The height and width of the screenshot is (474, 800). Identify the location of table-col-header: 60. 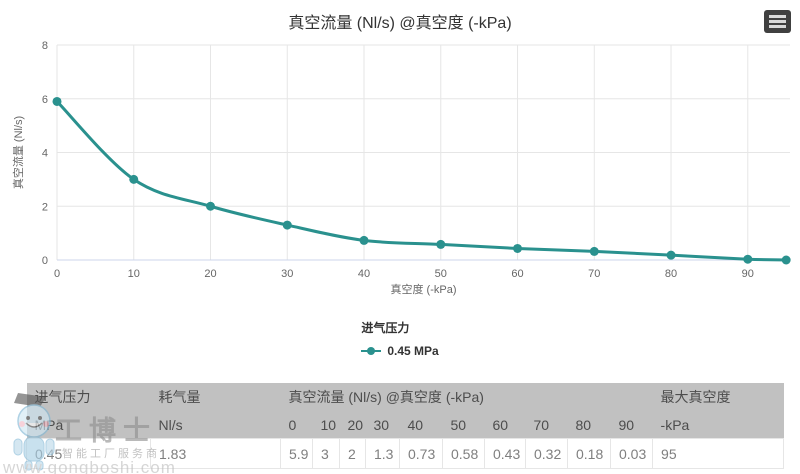
(505, 425).